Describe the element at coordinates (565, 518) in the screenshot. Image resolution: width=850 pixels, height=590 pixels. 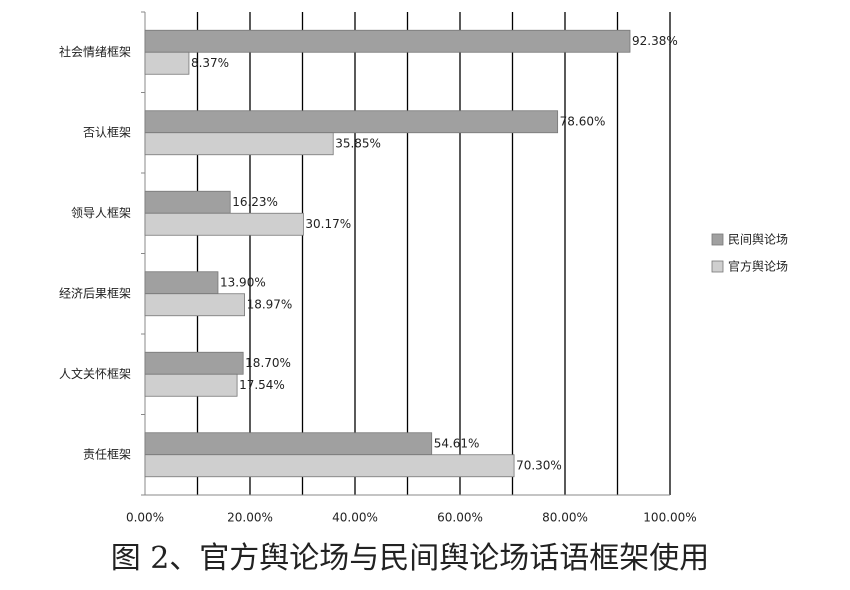
I see `x-tick-label: 80.00%` at that location.